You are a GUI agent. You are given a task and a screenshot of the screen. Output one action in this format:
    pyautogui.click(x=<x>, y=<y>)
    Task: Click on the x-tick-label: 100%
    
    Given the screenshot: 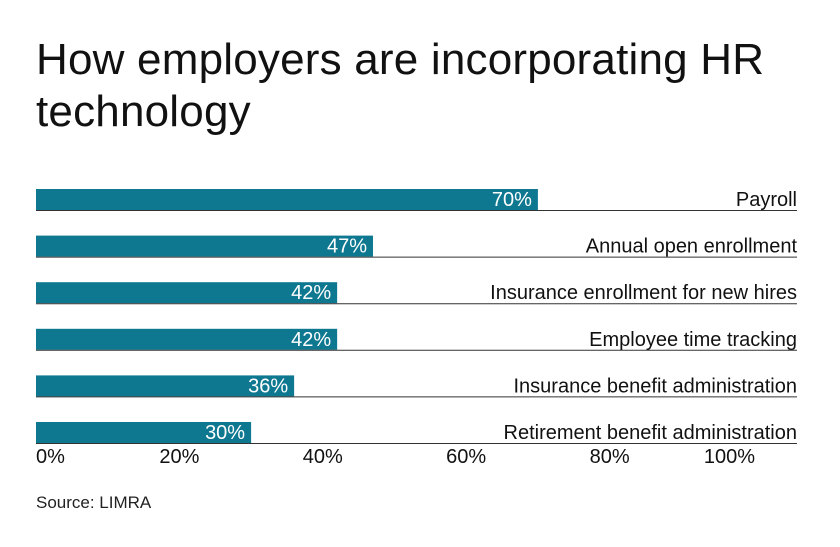 What is the action you would take?
    pyautogui.click(x=729, y=457)
    